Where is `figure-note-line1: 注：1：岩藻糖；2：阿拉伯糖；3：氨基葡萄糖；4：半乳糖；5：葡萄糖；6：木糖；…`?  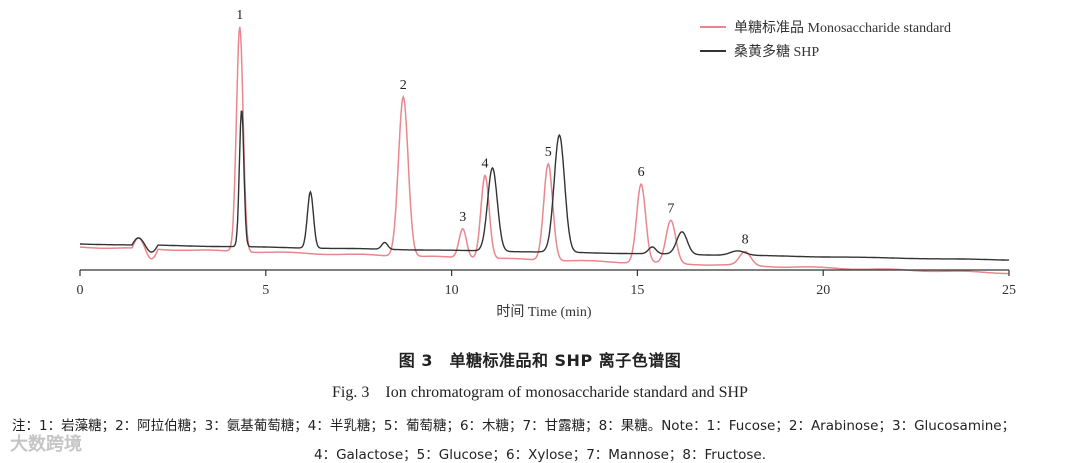 figure-note-line1: 注：1：岩藻糖；2：阿拉伯糖；3：氨基葡萄糖；4：半乳糖；5：葡萄糖；6：木糖；… is located at coordinates (514, 426).